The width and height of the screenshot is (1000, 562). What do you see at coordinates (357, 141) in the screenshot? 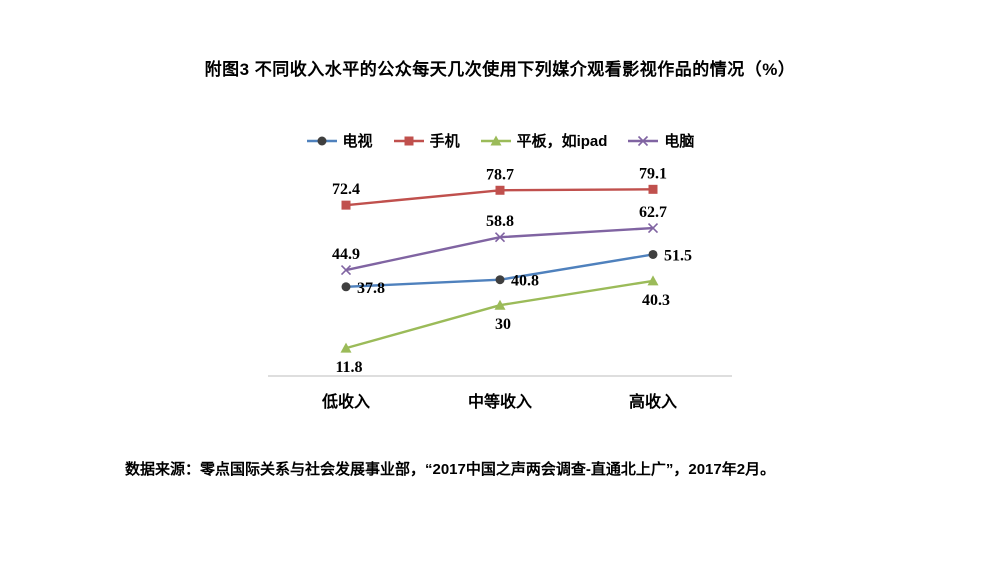
I see `legend-label-tv: 电视` at bounding box center [357, 141].